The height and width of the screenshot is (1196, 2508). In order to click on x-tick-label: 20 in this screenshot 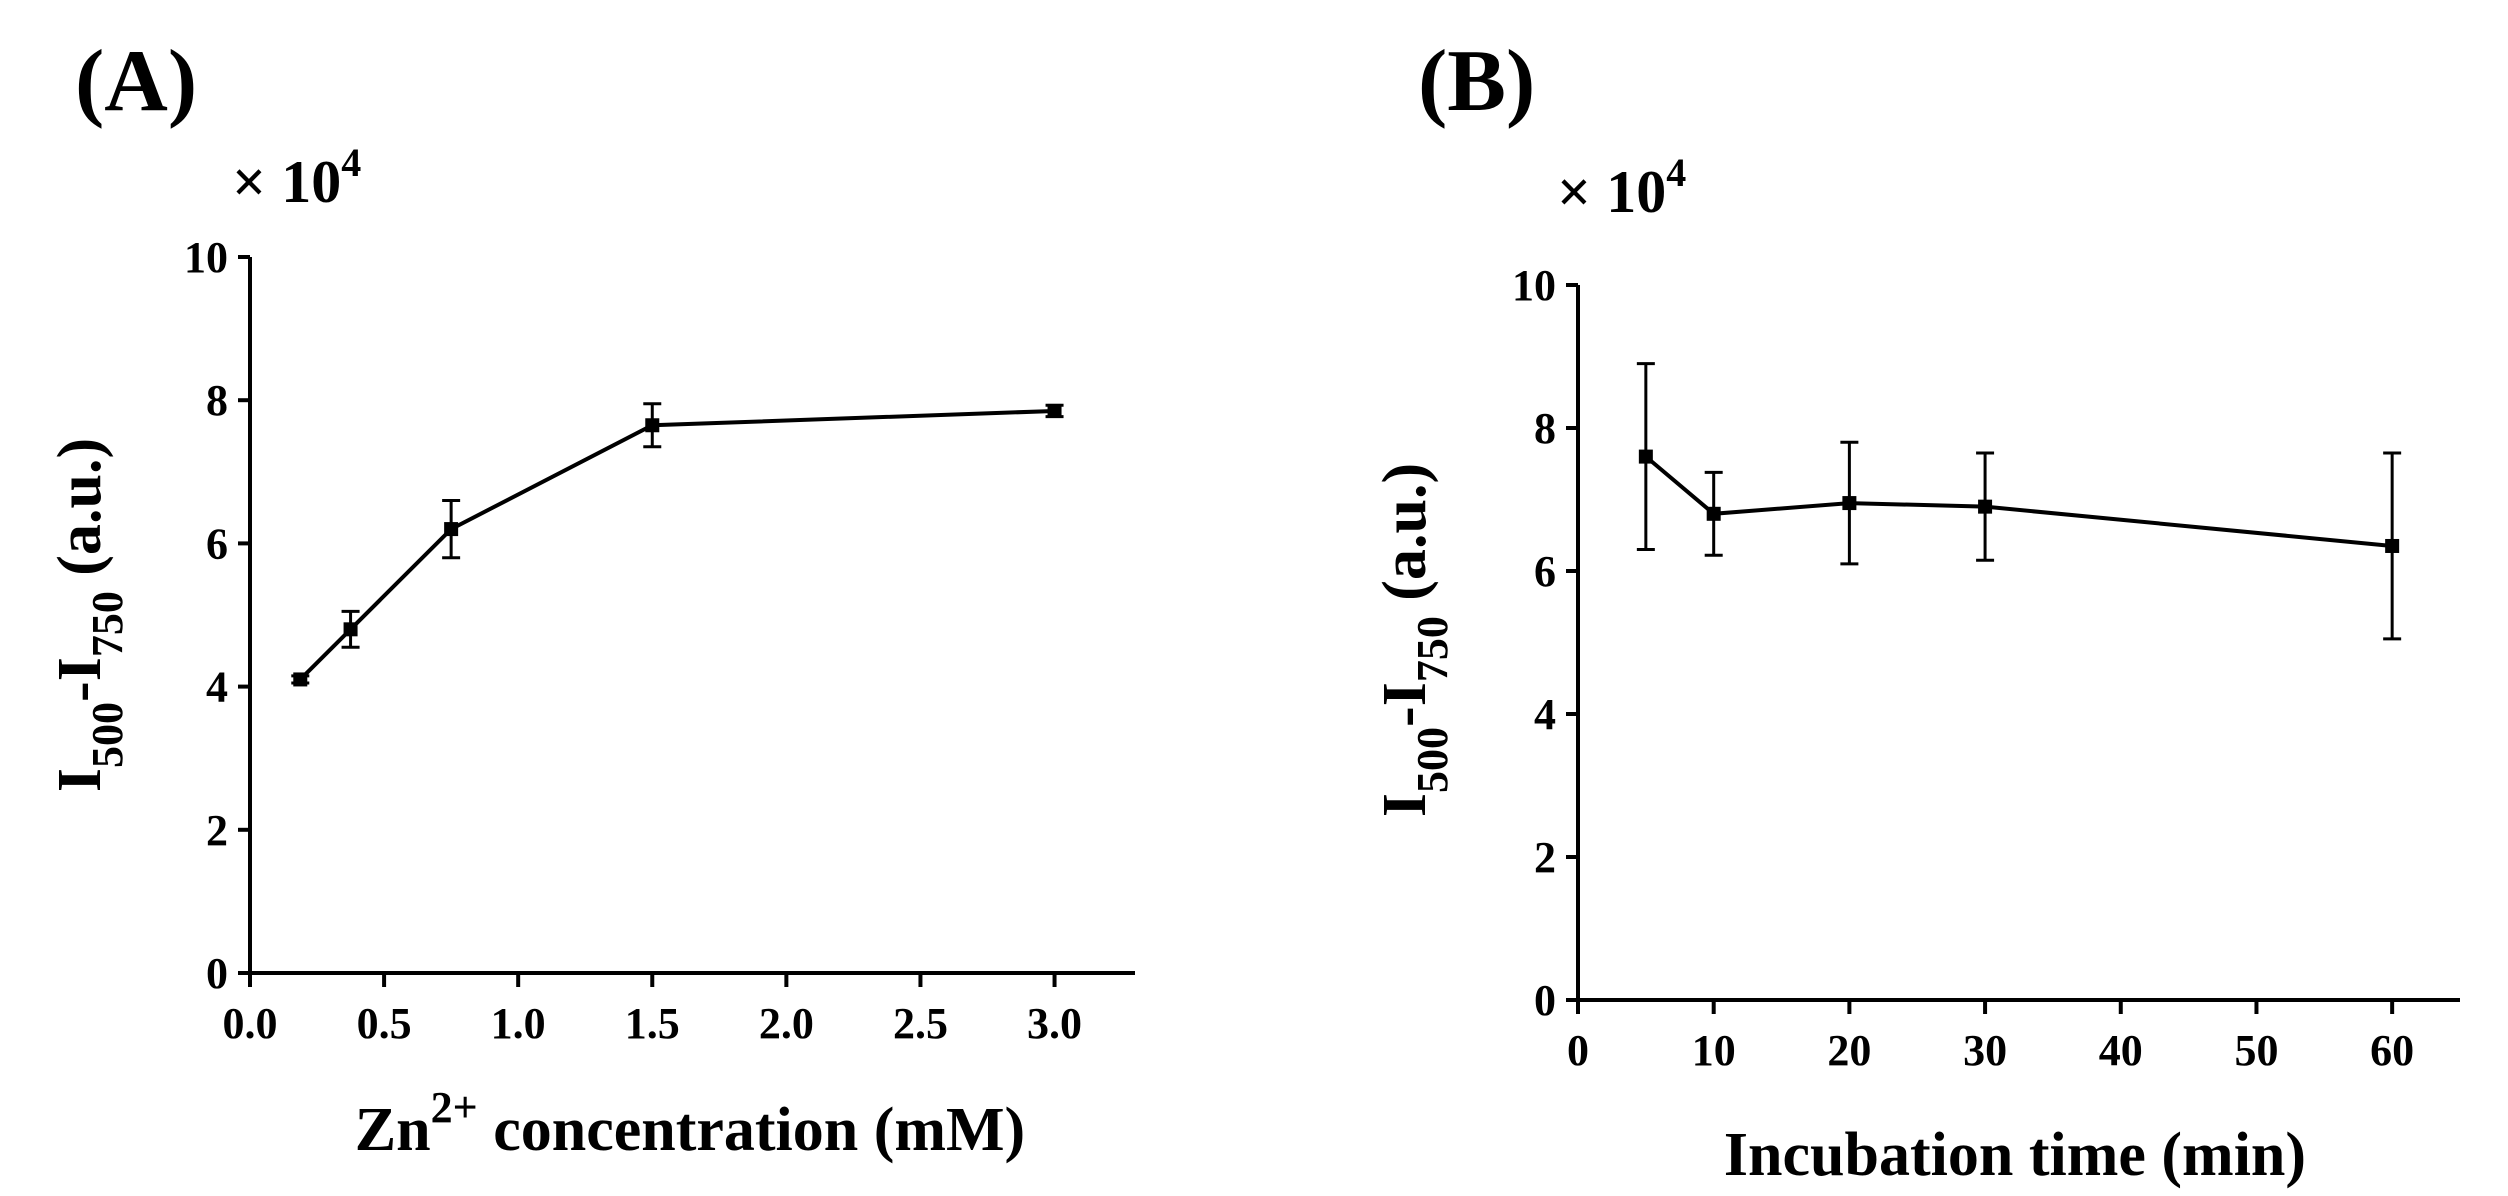, I will do `click(1849, 1050)`.